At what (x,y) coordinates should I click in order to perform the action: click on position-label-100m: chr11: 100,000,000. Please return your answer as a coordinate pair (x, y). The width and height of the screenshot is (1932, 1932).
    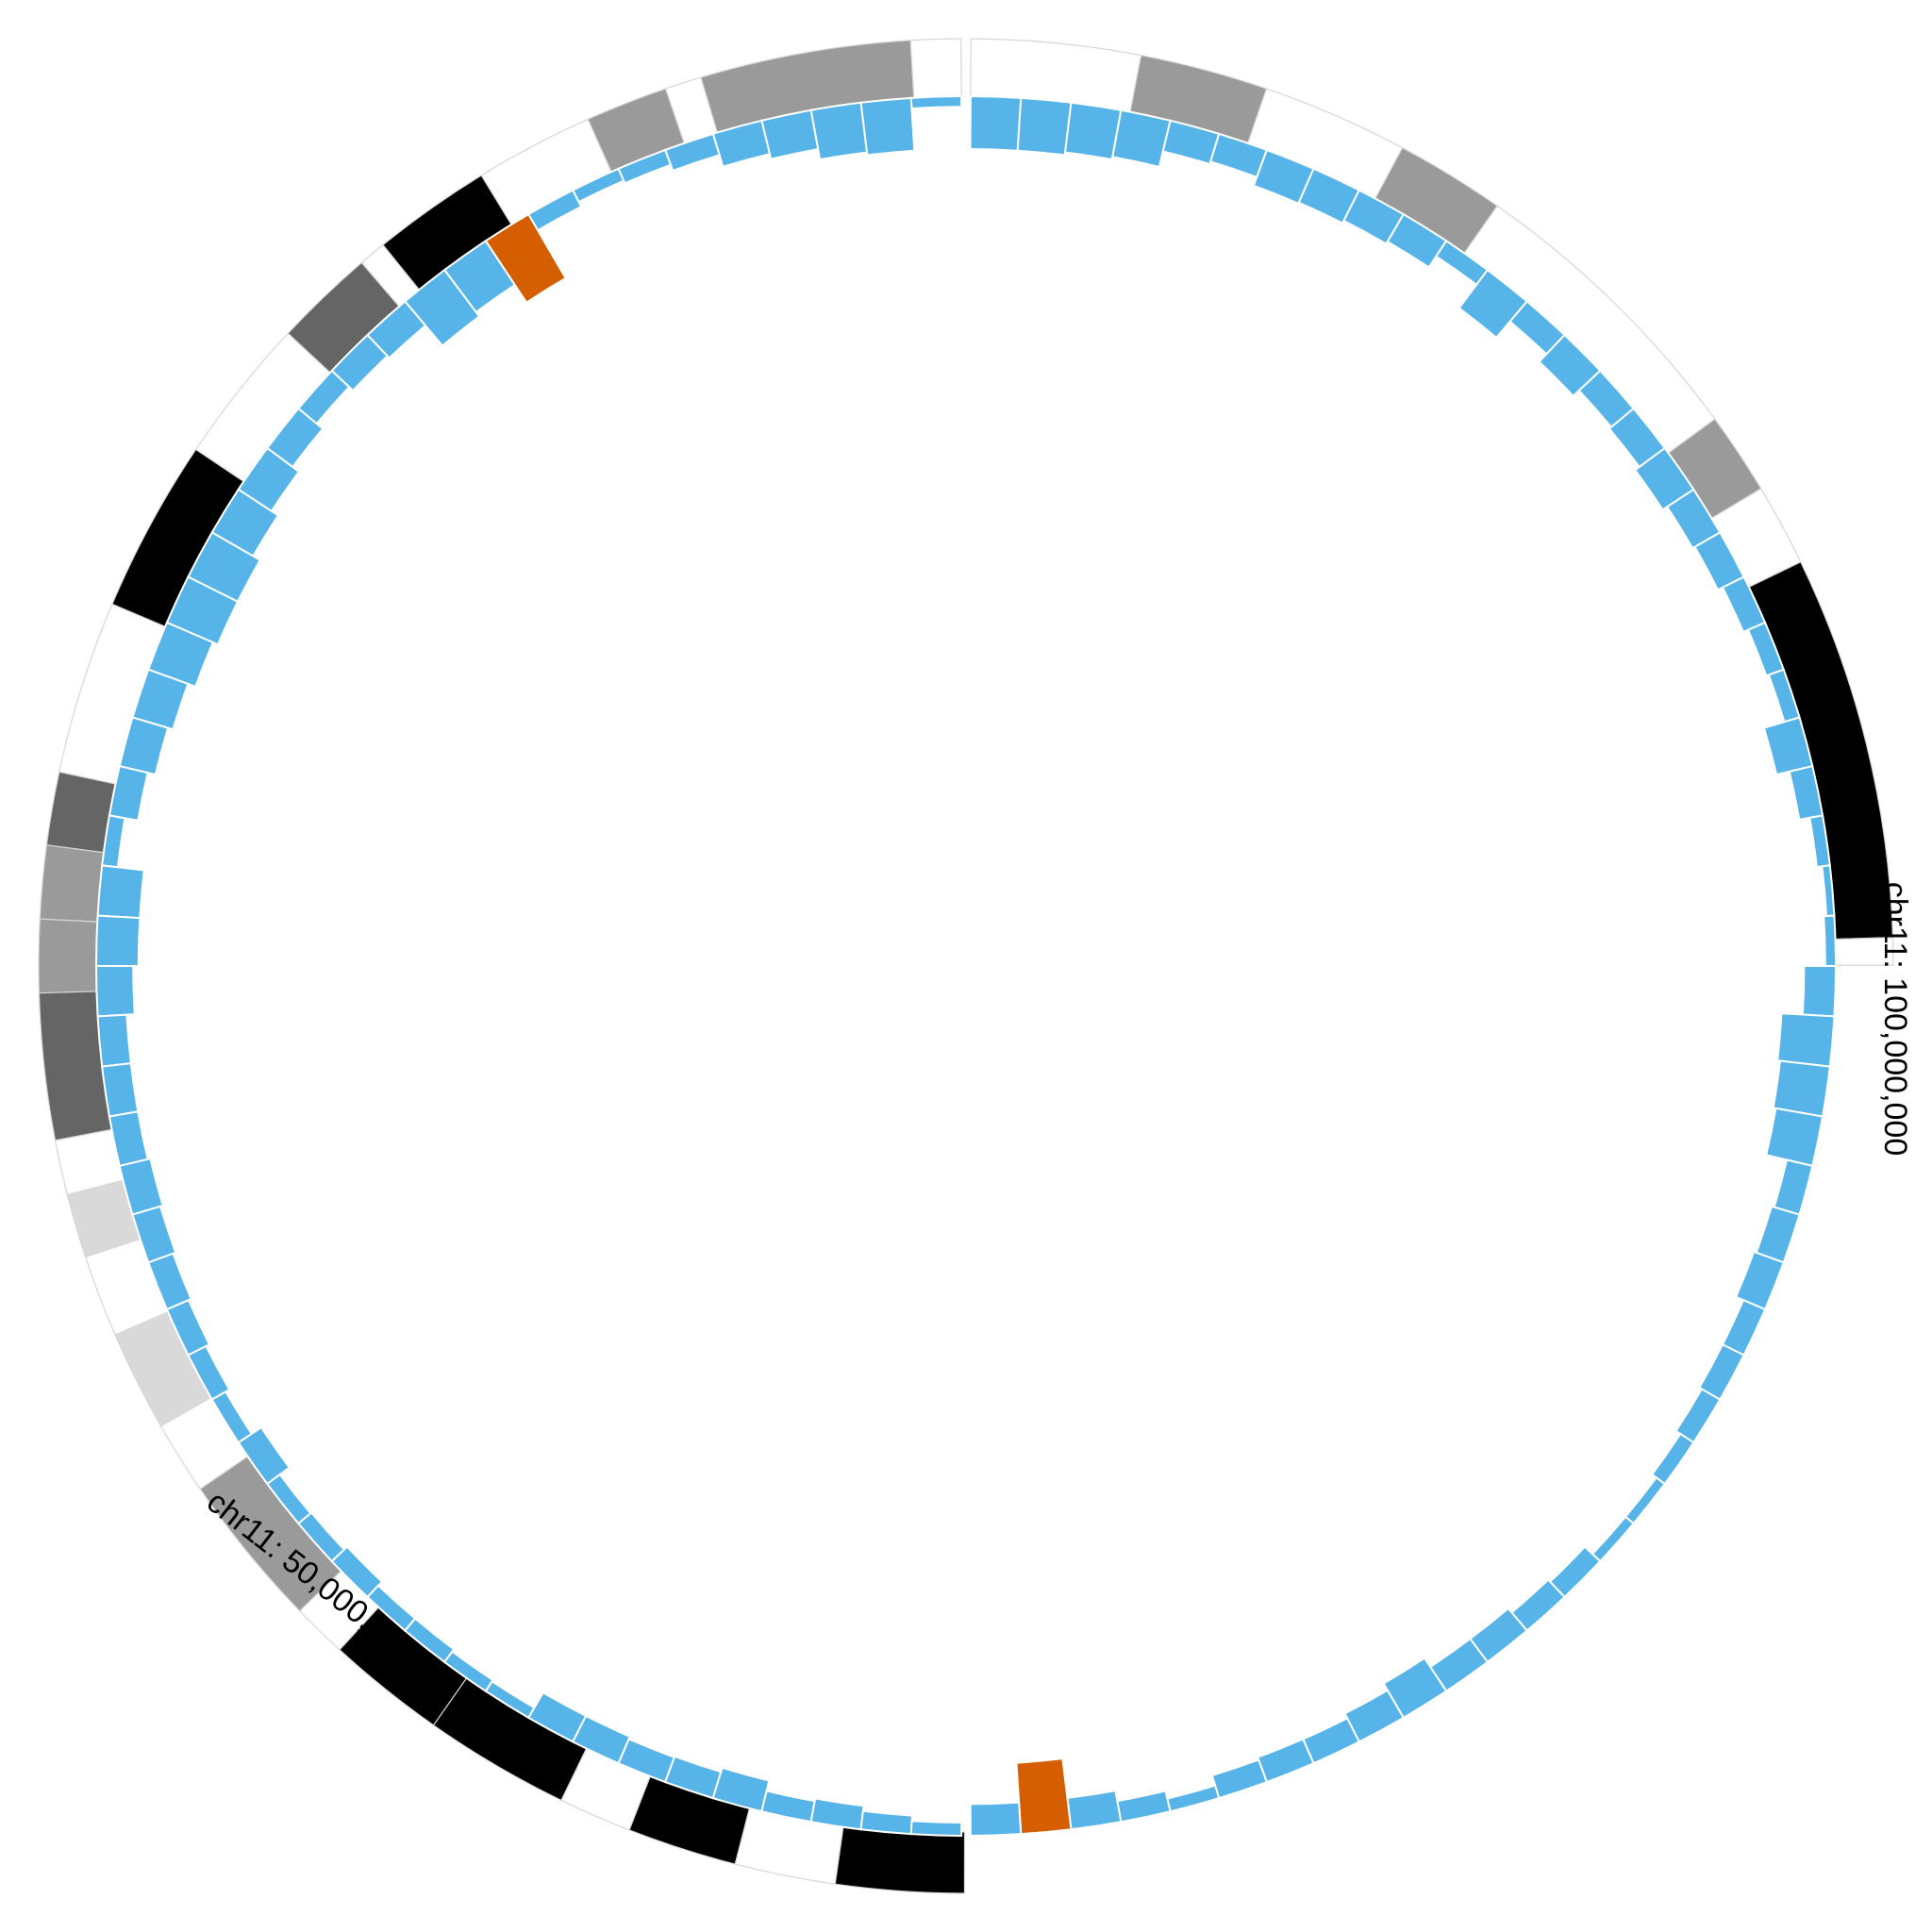
    Looking at the image, I should click on (1895, 1020).